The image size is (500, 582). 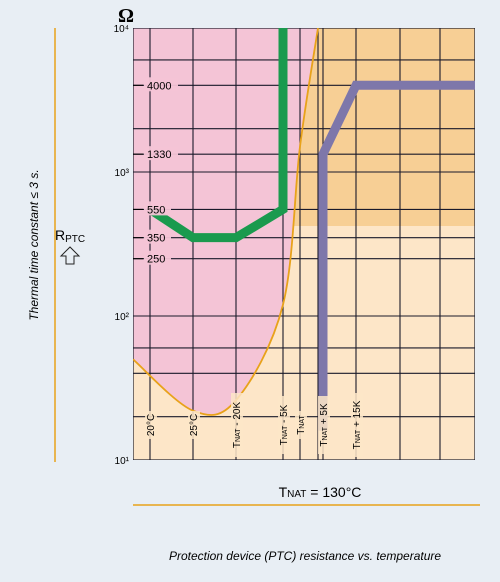 I want to click on y-value-tick-label: 4000, so click(x=159, y=86).